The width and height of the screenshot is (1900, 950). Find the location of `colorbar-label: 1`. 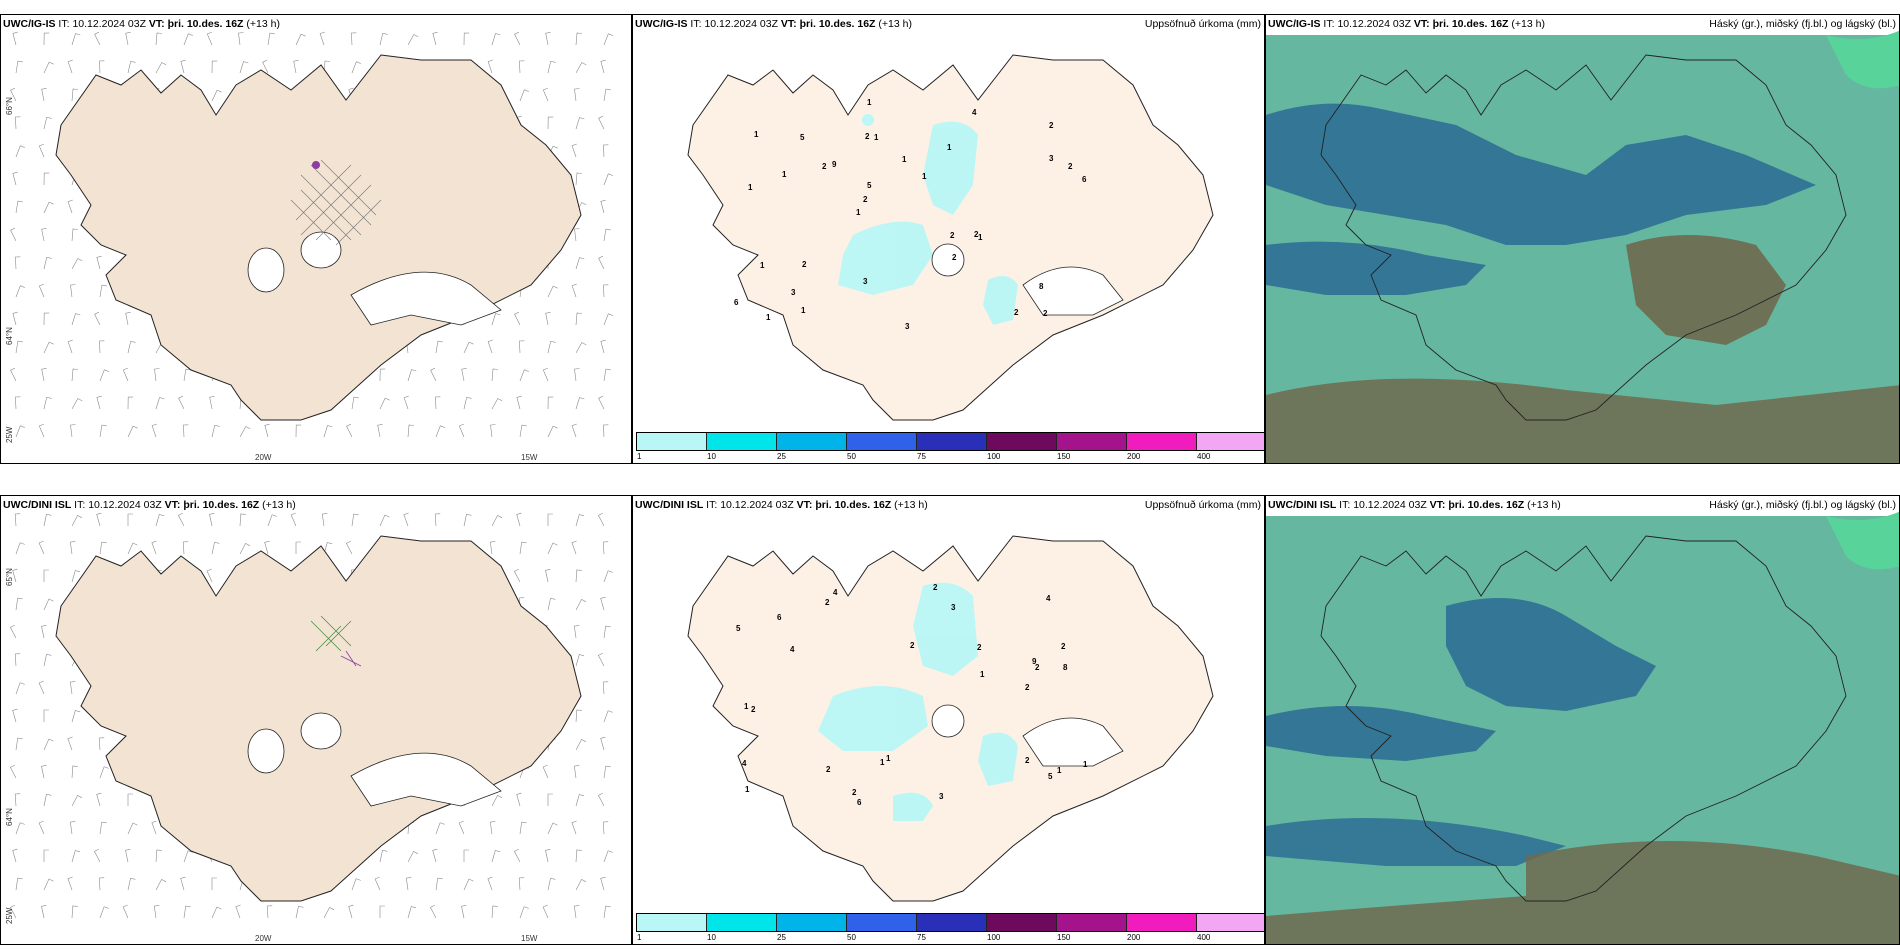

colorbar-label: 1 is located at coordinates (639, 937).